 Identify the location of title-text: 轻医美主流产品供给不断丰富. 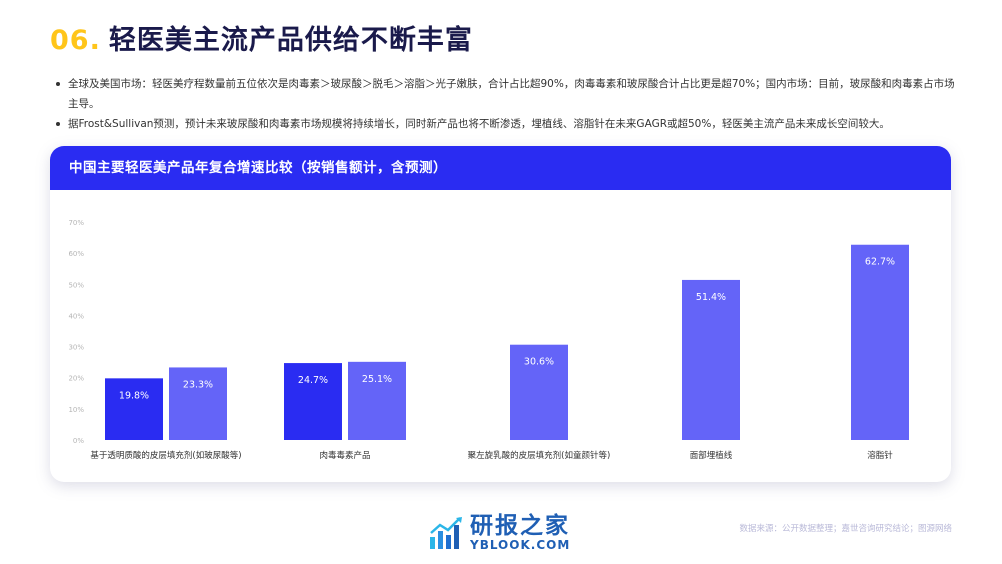
(290, 40).